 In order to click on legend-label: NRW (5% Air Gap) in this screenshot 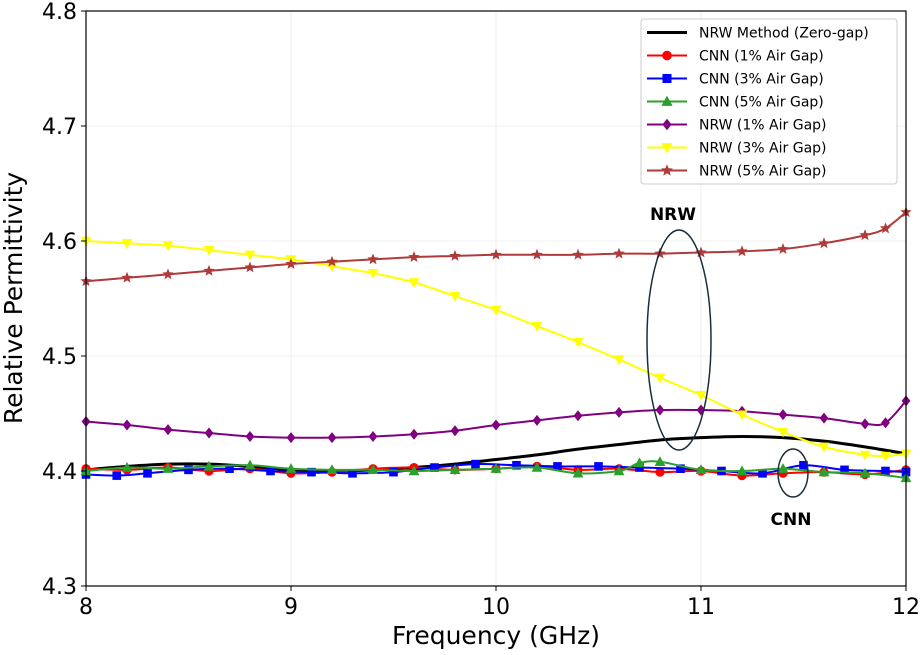, I will do `click(763, 172)`.